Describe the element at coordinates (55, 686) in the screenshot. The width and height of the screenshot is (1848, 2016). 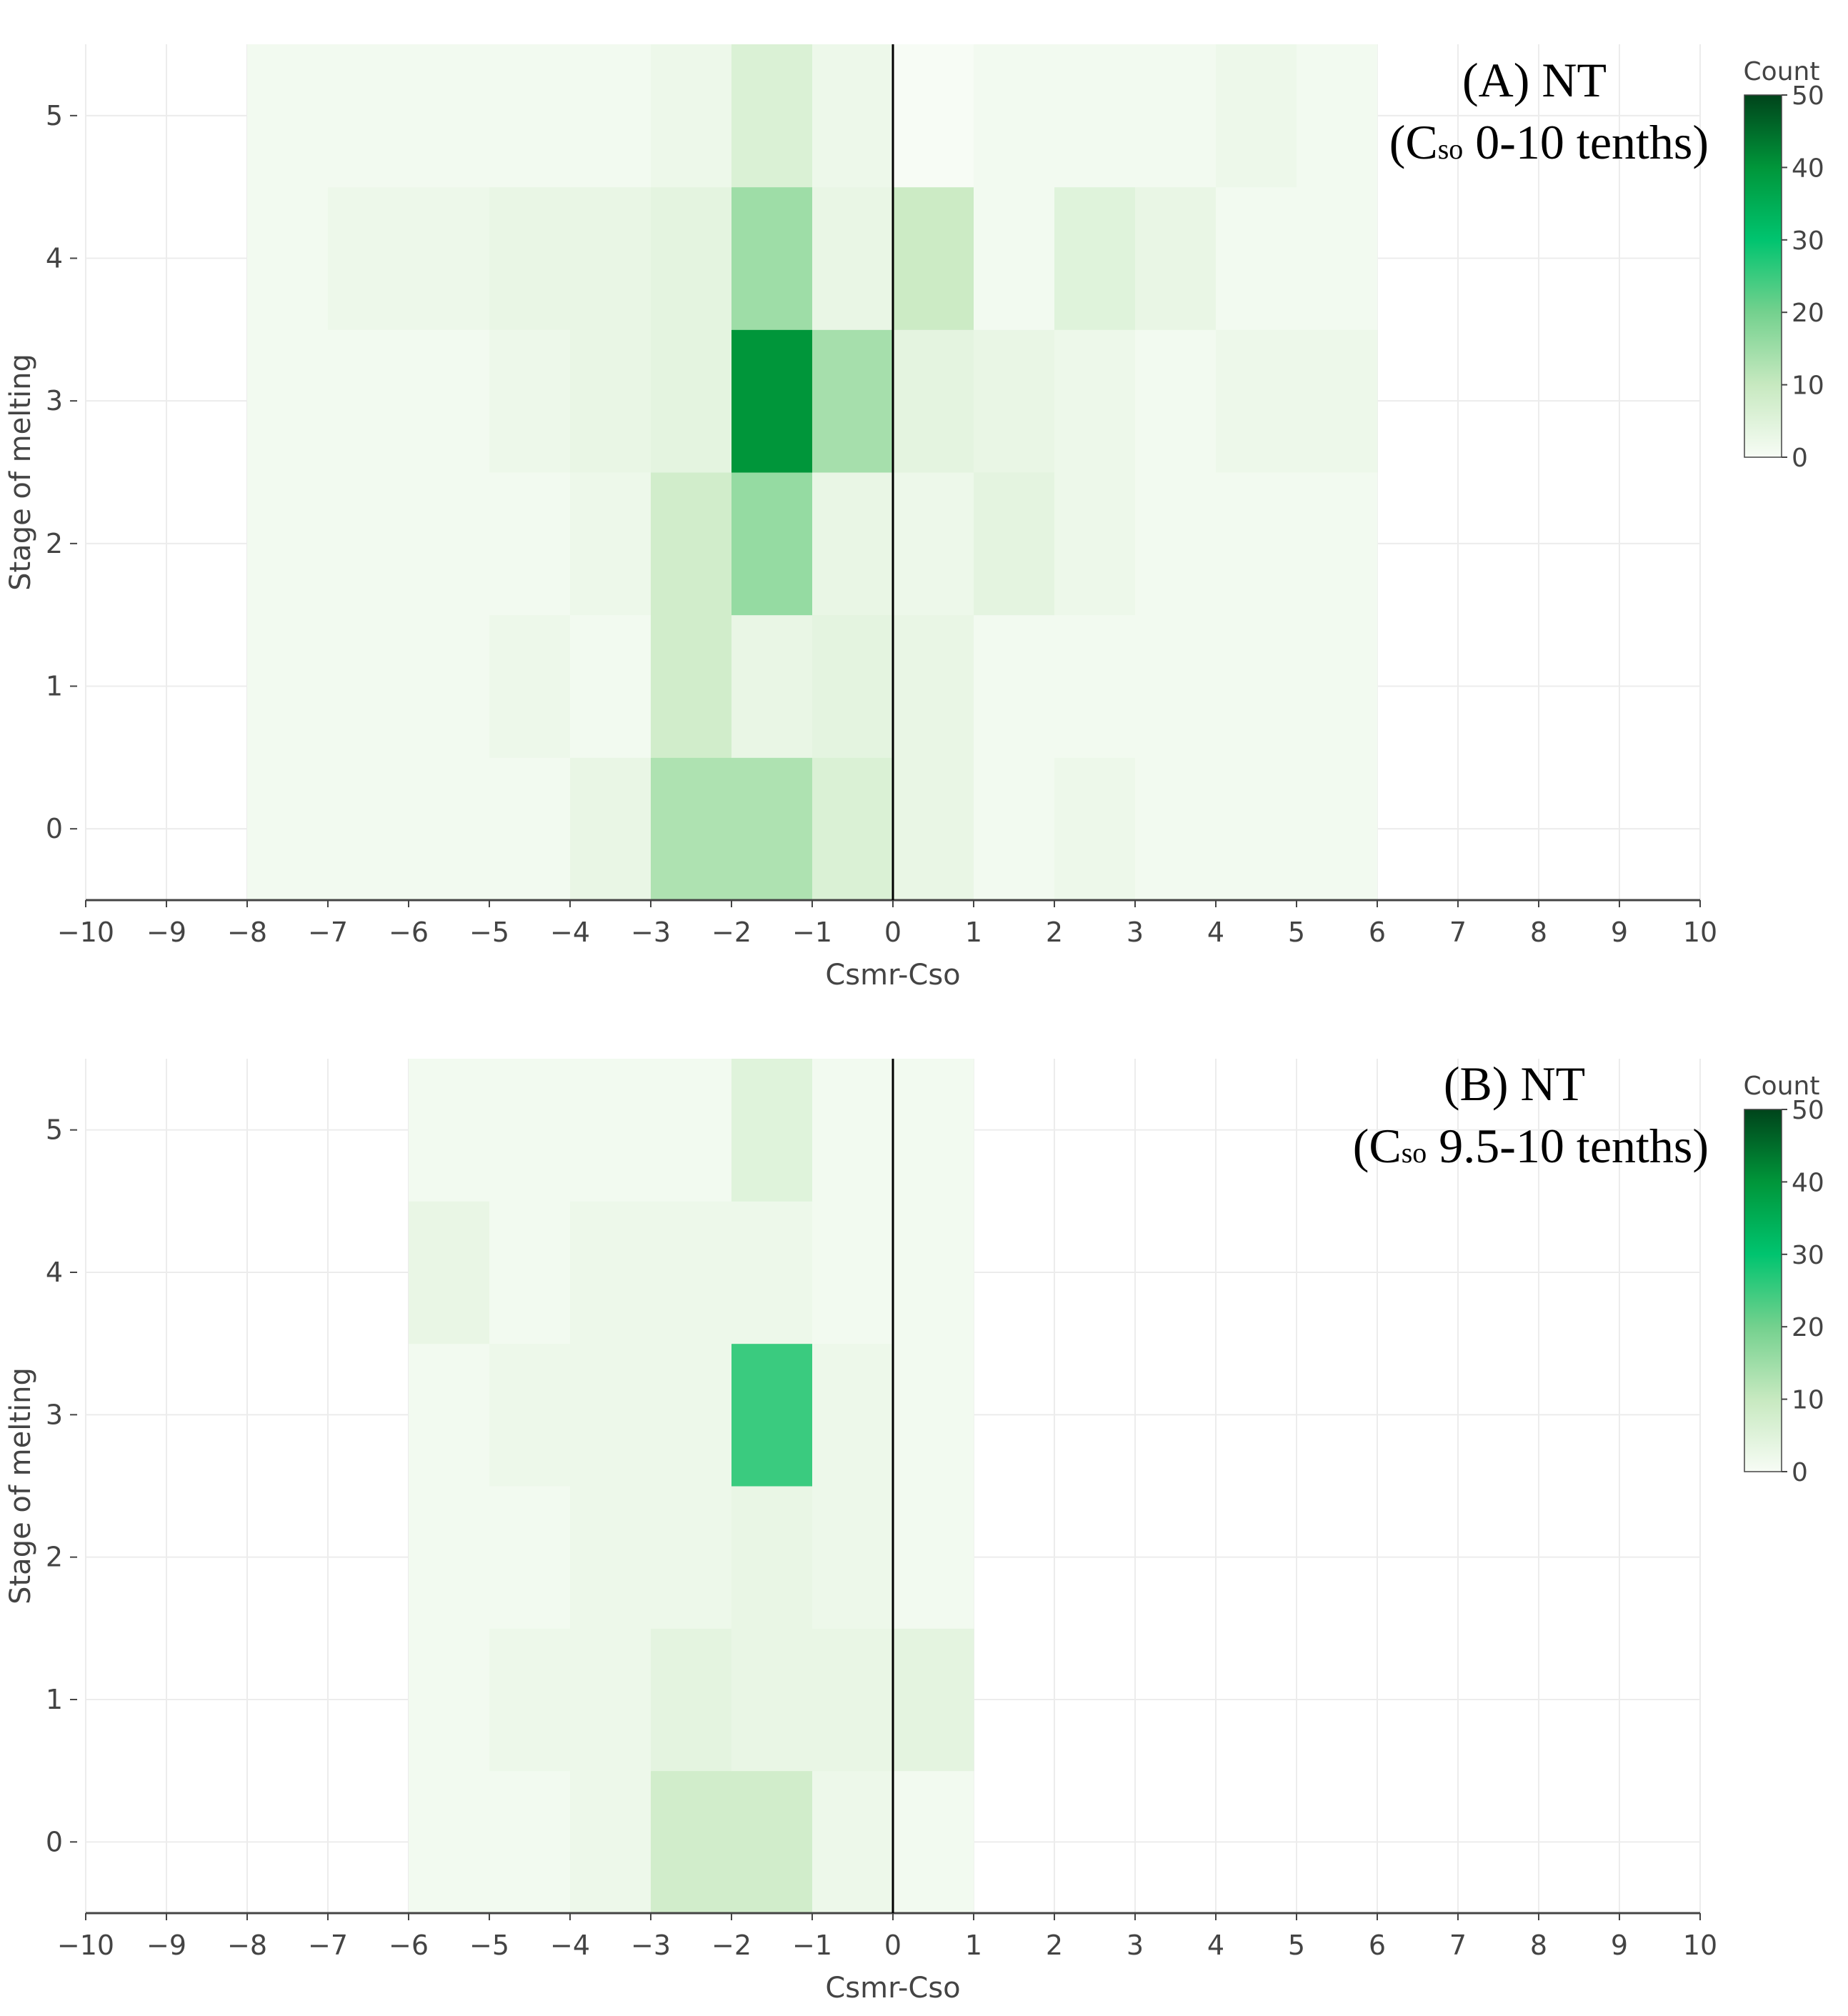
I see `y-tick-label: 1` at that location.